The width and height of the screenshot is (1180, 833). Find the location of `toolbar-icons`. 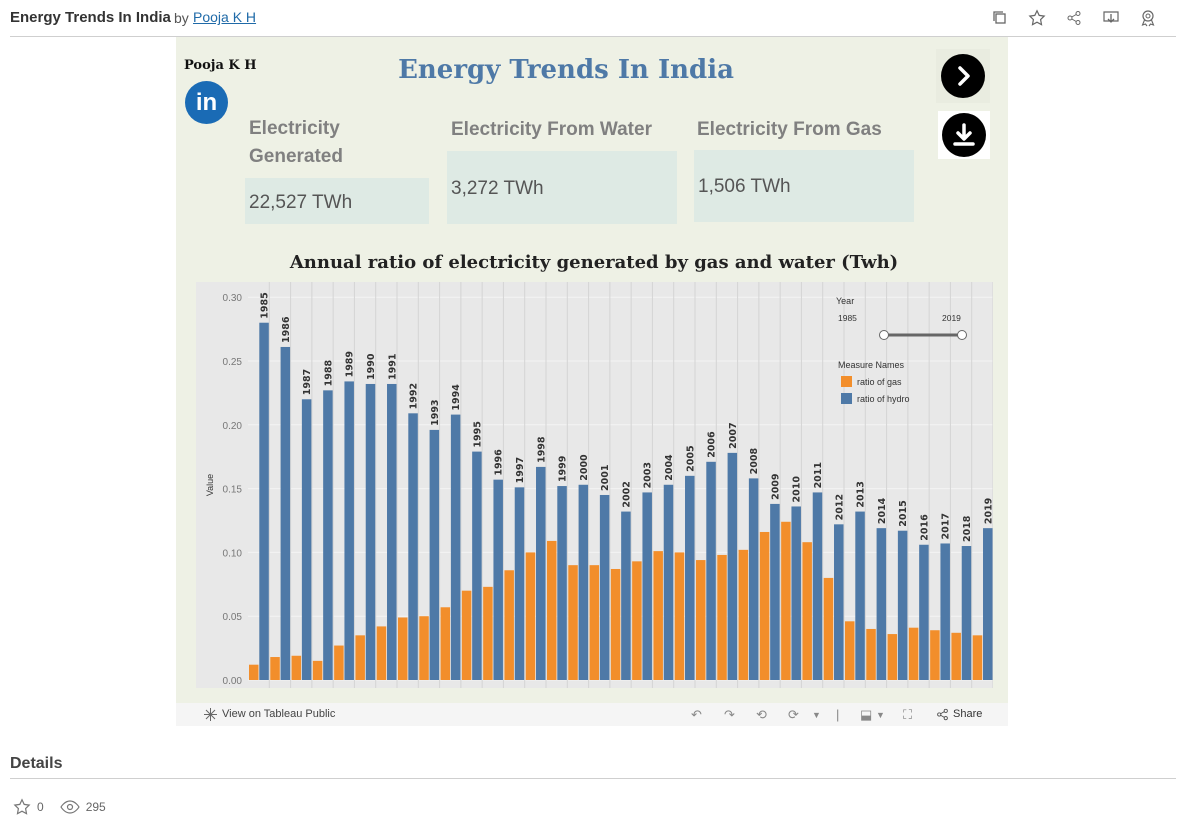

toolbar-icons is located at coordinates (1073, 18).